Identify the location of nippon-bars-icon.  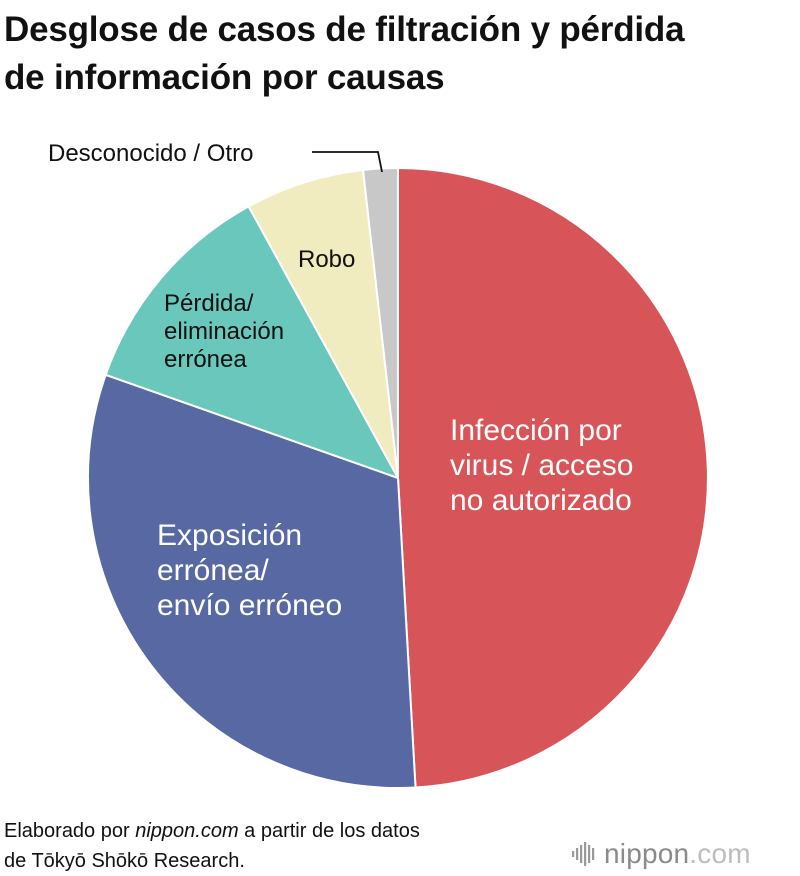
(583, 854).